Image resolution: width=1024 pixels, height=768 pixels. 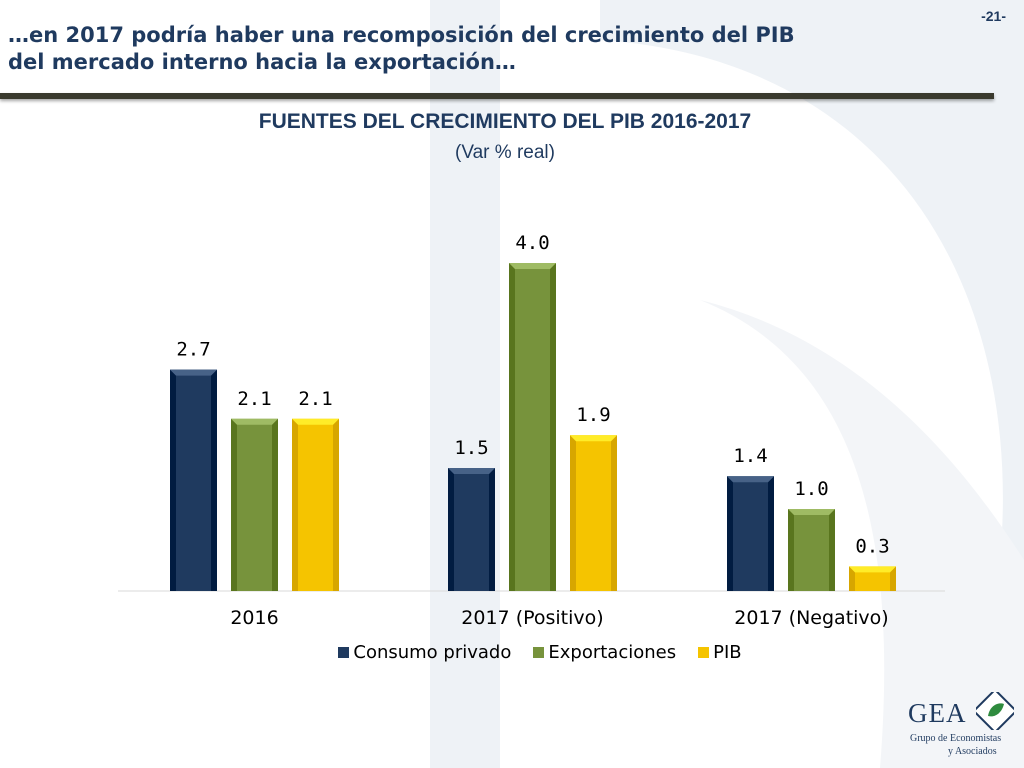 What do you see at coordinates (956, 738) in the screenshot?
I see `logo-subtitle-line-1: Grupo de Economistas` at bounding box center [956, 738].